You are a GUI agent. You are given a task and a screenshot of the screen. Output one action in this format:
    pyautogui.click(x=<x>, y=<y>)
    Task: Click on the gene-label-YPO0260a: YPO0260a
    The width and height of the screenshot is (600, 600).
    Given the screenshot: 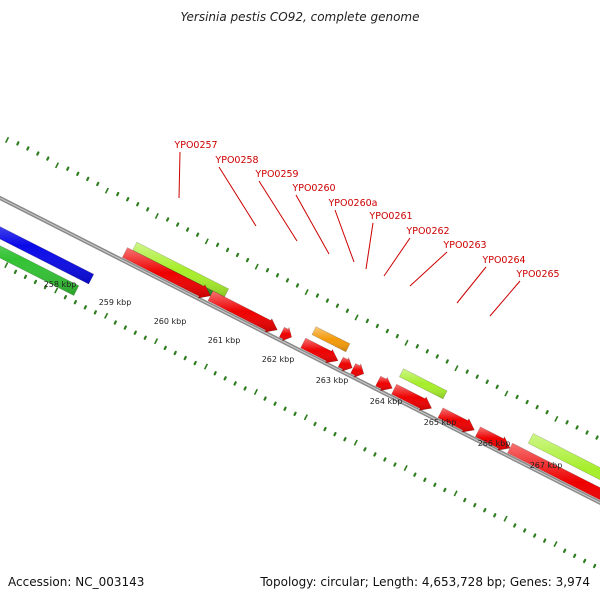 What is the action you would take?
    pyautogui.click(x=352, y=203)
    